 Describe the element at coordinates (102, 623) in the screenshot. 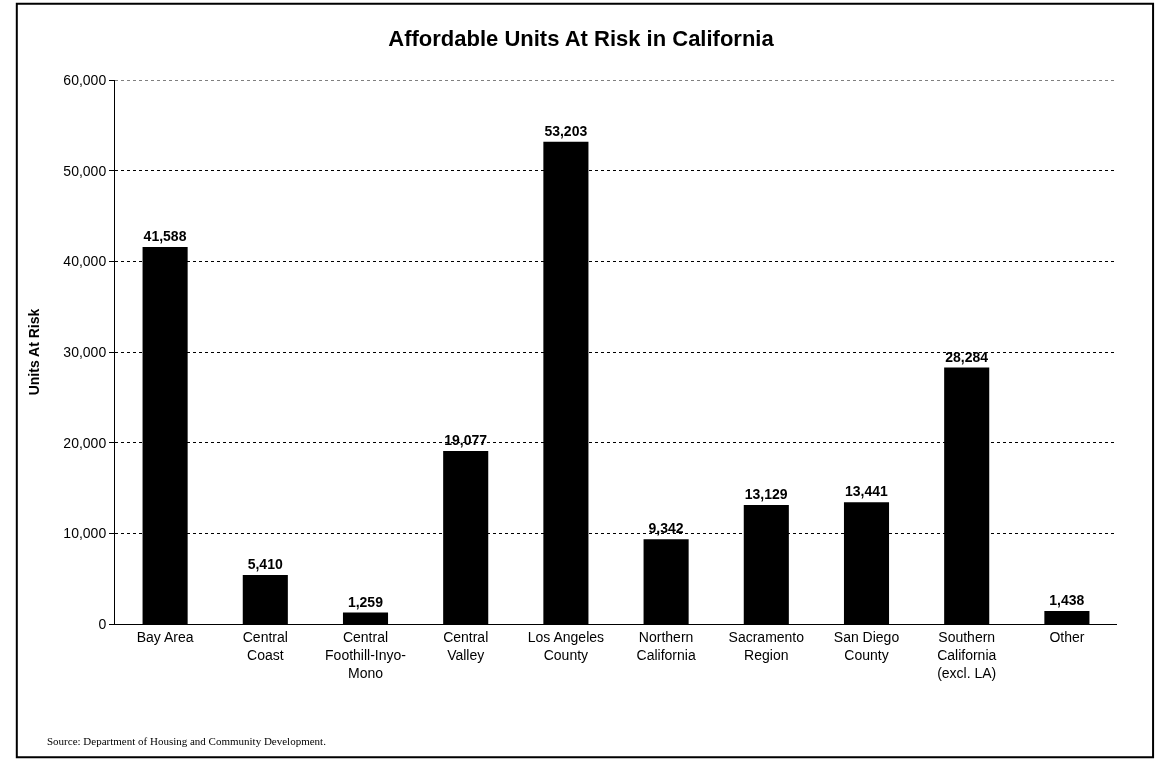

I see `y-tick-label: 0` at that location.